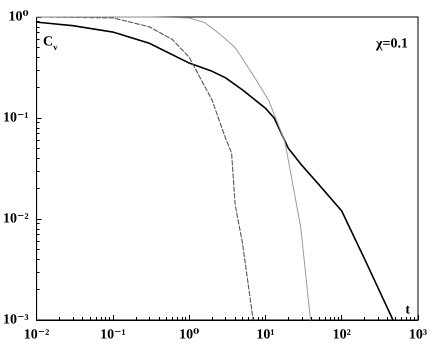  I want to click on x-tick-label: 10⁻², so click(37, 335).